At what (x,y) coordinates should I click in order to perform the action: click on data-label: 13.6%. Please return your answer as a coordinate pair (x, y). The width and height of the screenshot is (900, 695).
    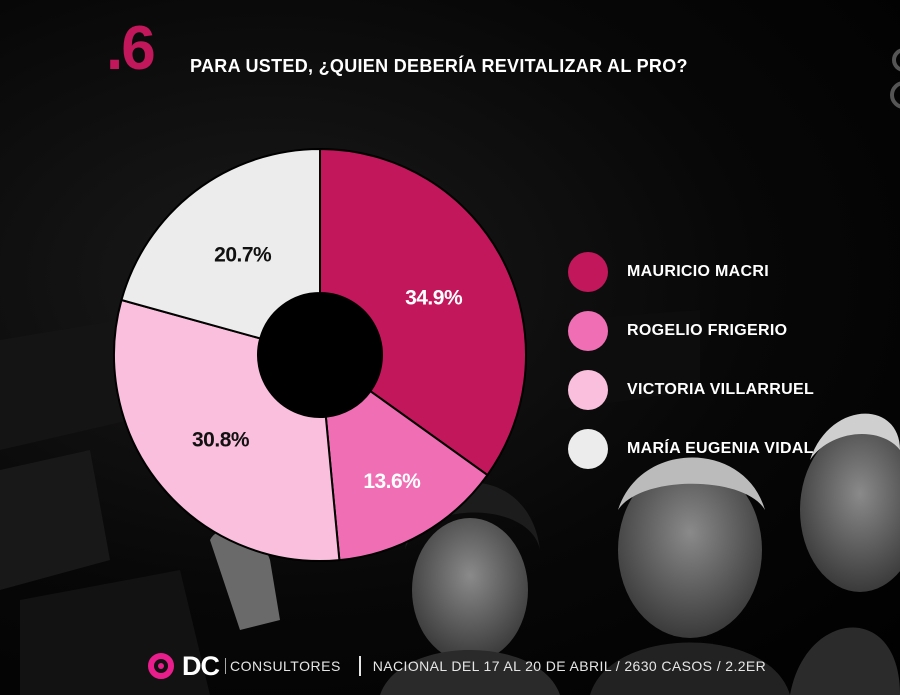
    Looking at the image, I should click on (392, 481).